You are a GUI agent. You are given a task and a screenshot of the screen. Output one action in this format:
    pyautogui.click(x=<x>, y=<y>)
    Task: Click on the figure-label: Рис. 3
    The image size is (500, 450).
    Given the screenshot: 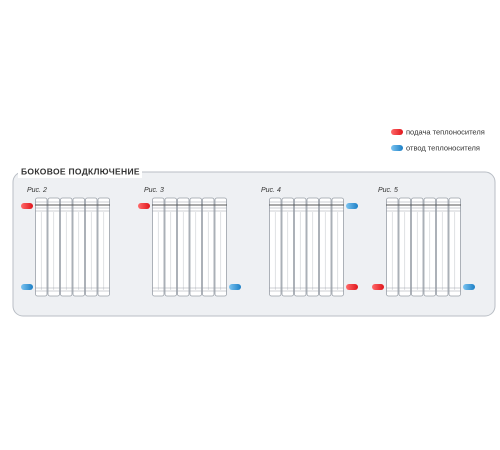 What is the action you would take?
    pyautogui.click(x=154, y=190)
    